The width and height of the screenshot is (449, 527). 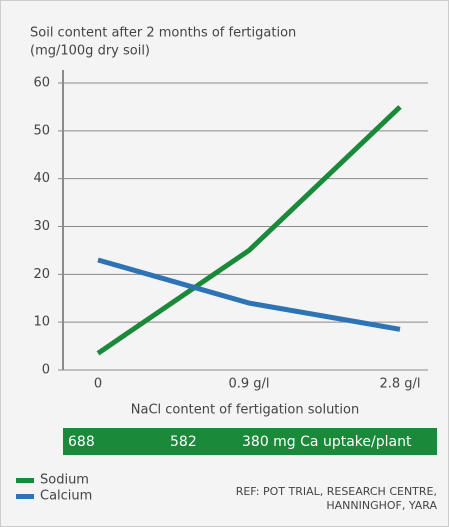 What do you see at coordinates (90, 51) in the screenshot?
I see `chart-subtitle: (mg/100g dry soil)` at bounding box center [90, 51].